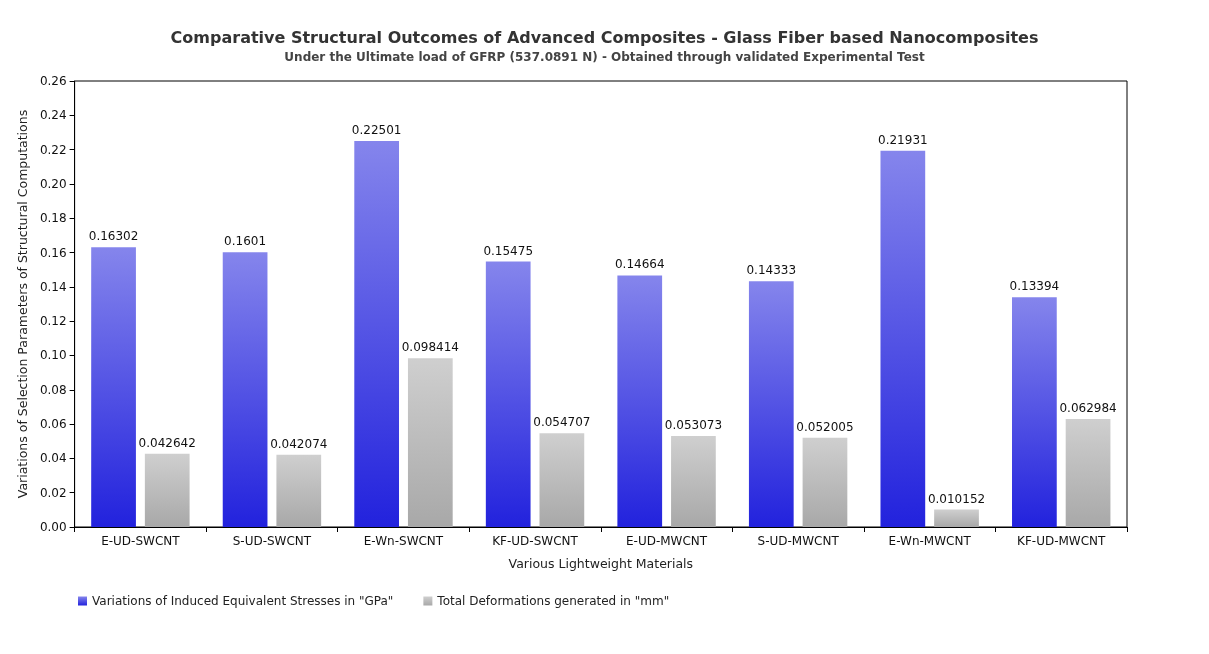 Image resolution: width=1209 pixels, height=654 pixels. Describe the element at coordinates (53, 355) in the screenshot. I see `y-tick-label: 0.10` at that location.